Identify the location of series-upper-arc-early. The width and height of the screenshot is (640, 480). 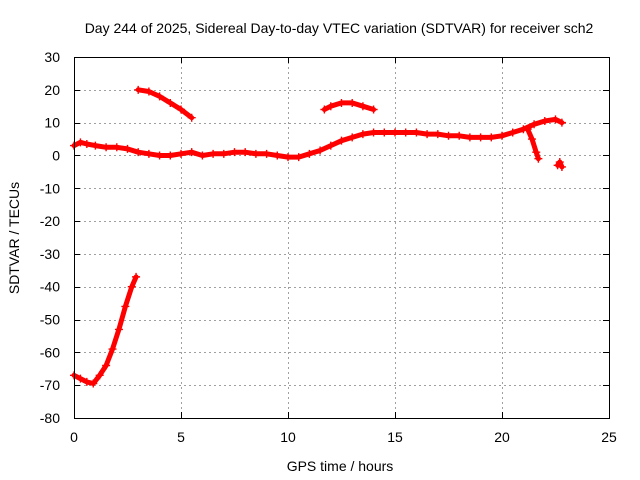
(165, 103).